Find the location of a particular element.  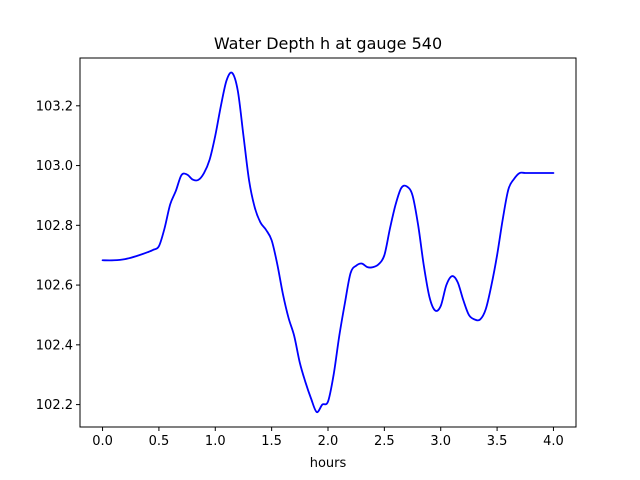

y-tick-label: 102.8 is located at coordinates (54, 226).